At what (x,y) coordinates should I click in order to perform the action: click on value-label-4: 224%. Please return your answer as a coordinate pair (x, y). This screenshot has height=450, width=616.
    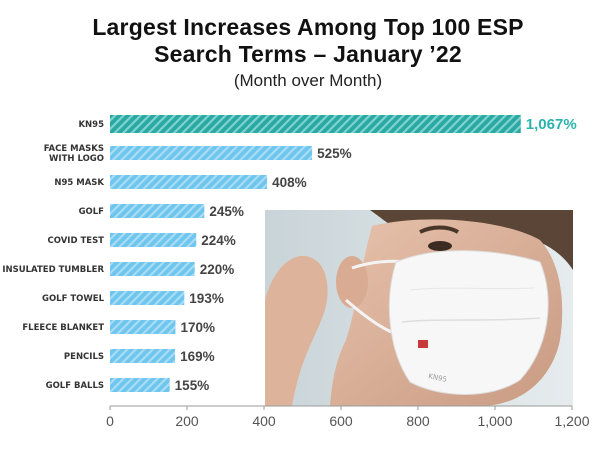
    Looking at the image, I should click on (218, 240).